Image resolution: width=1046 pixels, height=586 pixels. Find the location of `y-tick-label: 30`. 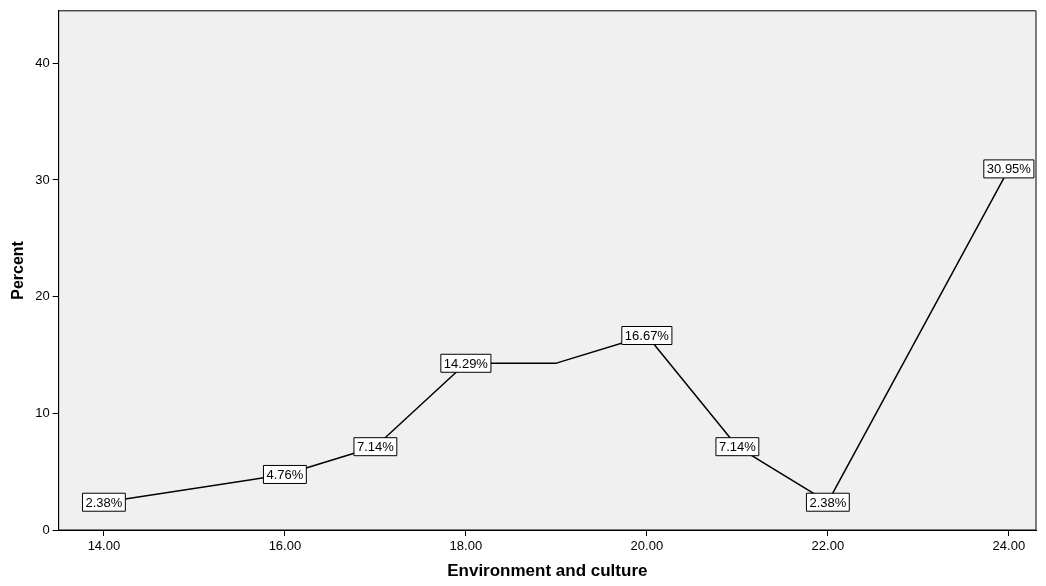

y-tick-label: 30 is located at coordinates (42, 179).